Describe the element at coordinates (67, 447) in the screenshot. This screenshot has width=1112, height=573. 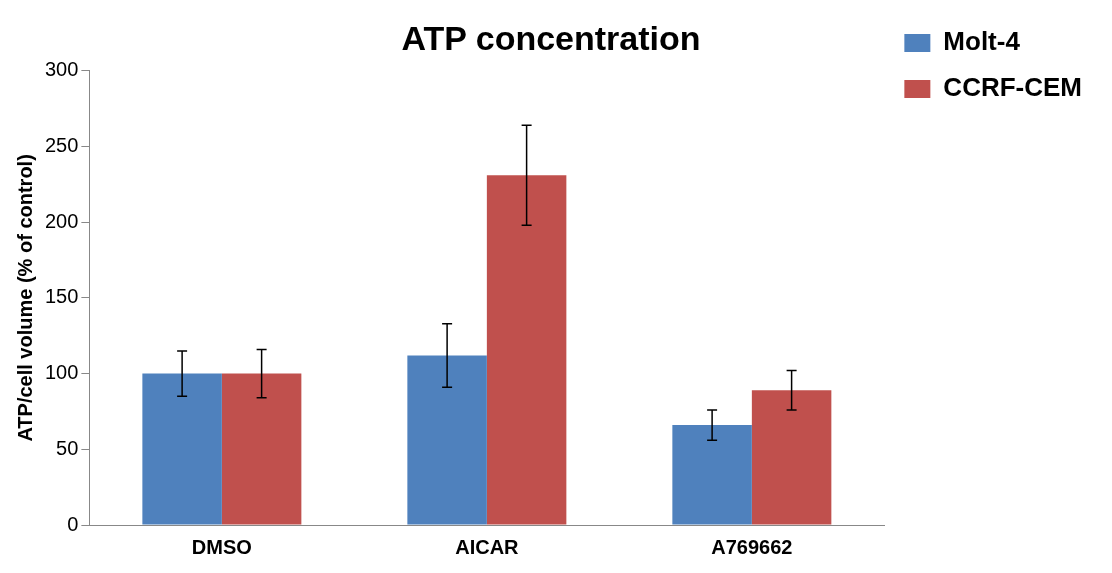
I see `y-tick-label: 50` at that location.